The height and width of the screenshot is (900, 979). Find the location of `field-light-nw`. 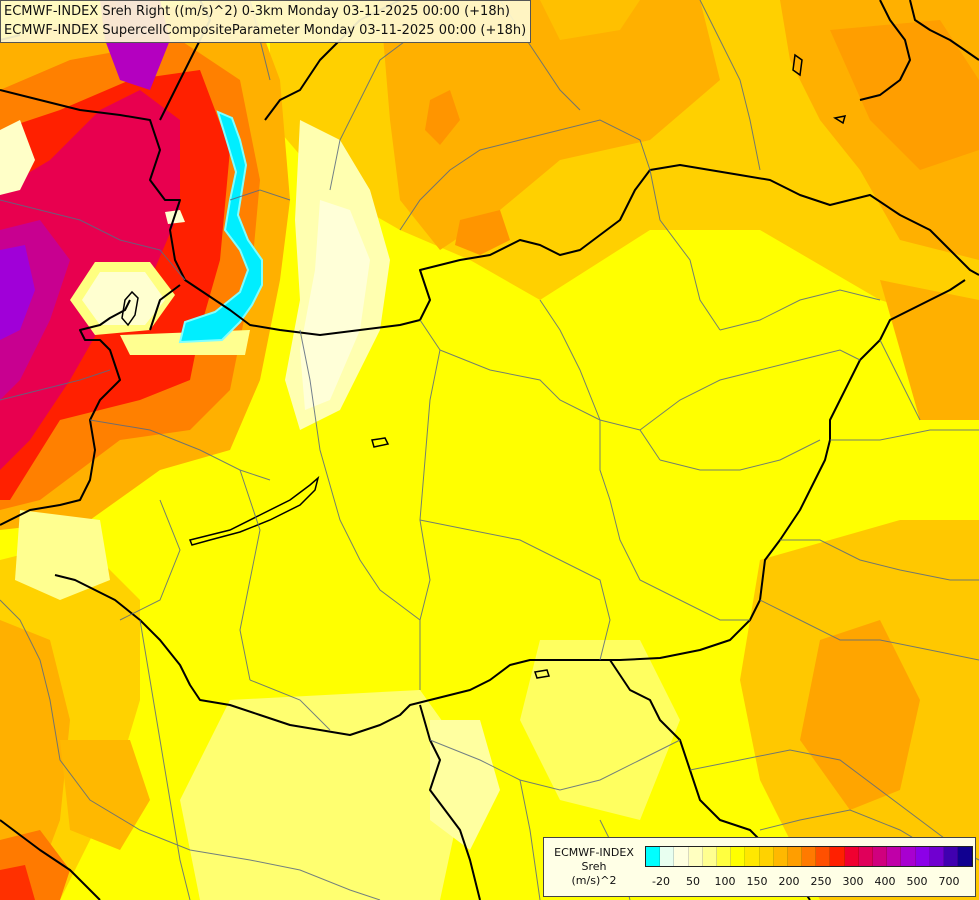

field-light-nw is located at coordinates (17, 157).